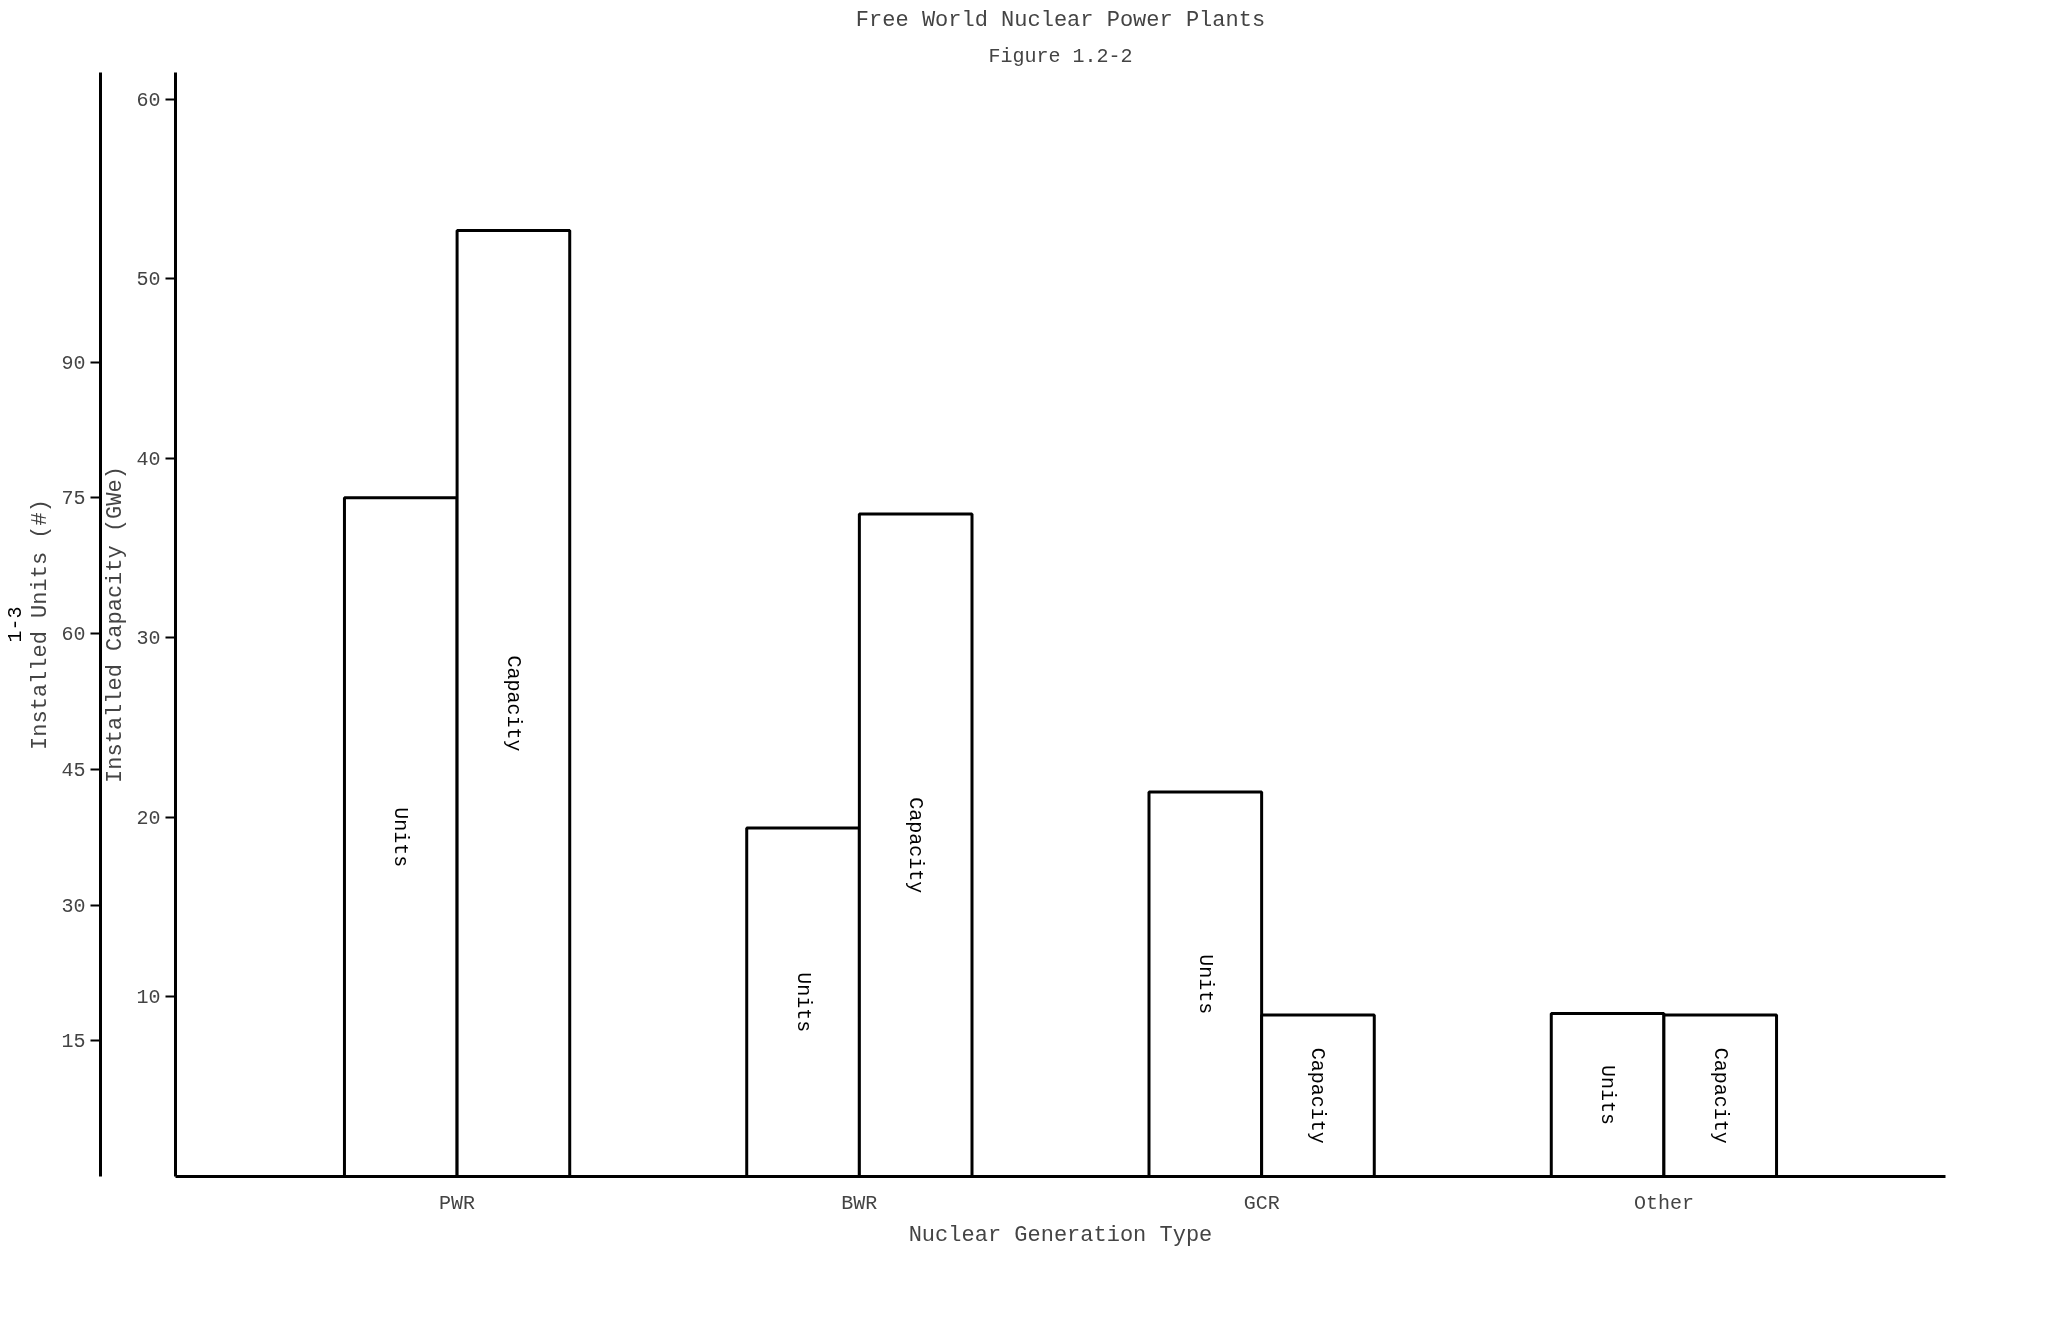 This screenshot has height=1320, width=2053. Describe the element at coordinates (1060, 1235) in the screenshot. I see `x-axis-title: Nuclear Generation Type` at that location.